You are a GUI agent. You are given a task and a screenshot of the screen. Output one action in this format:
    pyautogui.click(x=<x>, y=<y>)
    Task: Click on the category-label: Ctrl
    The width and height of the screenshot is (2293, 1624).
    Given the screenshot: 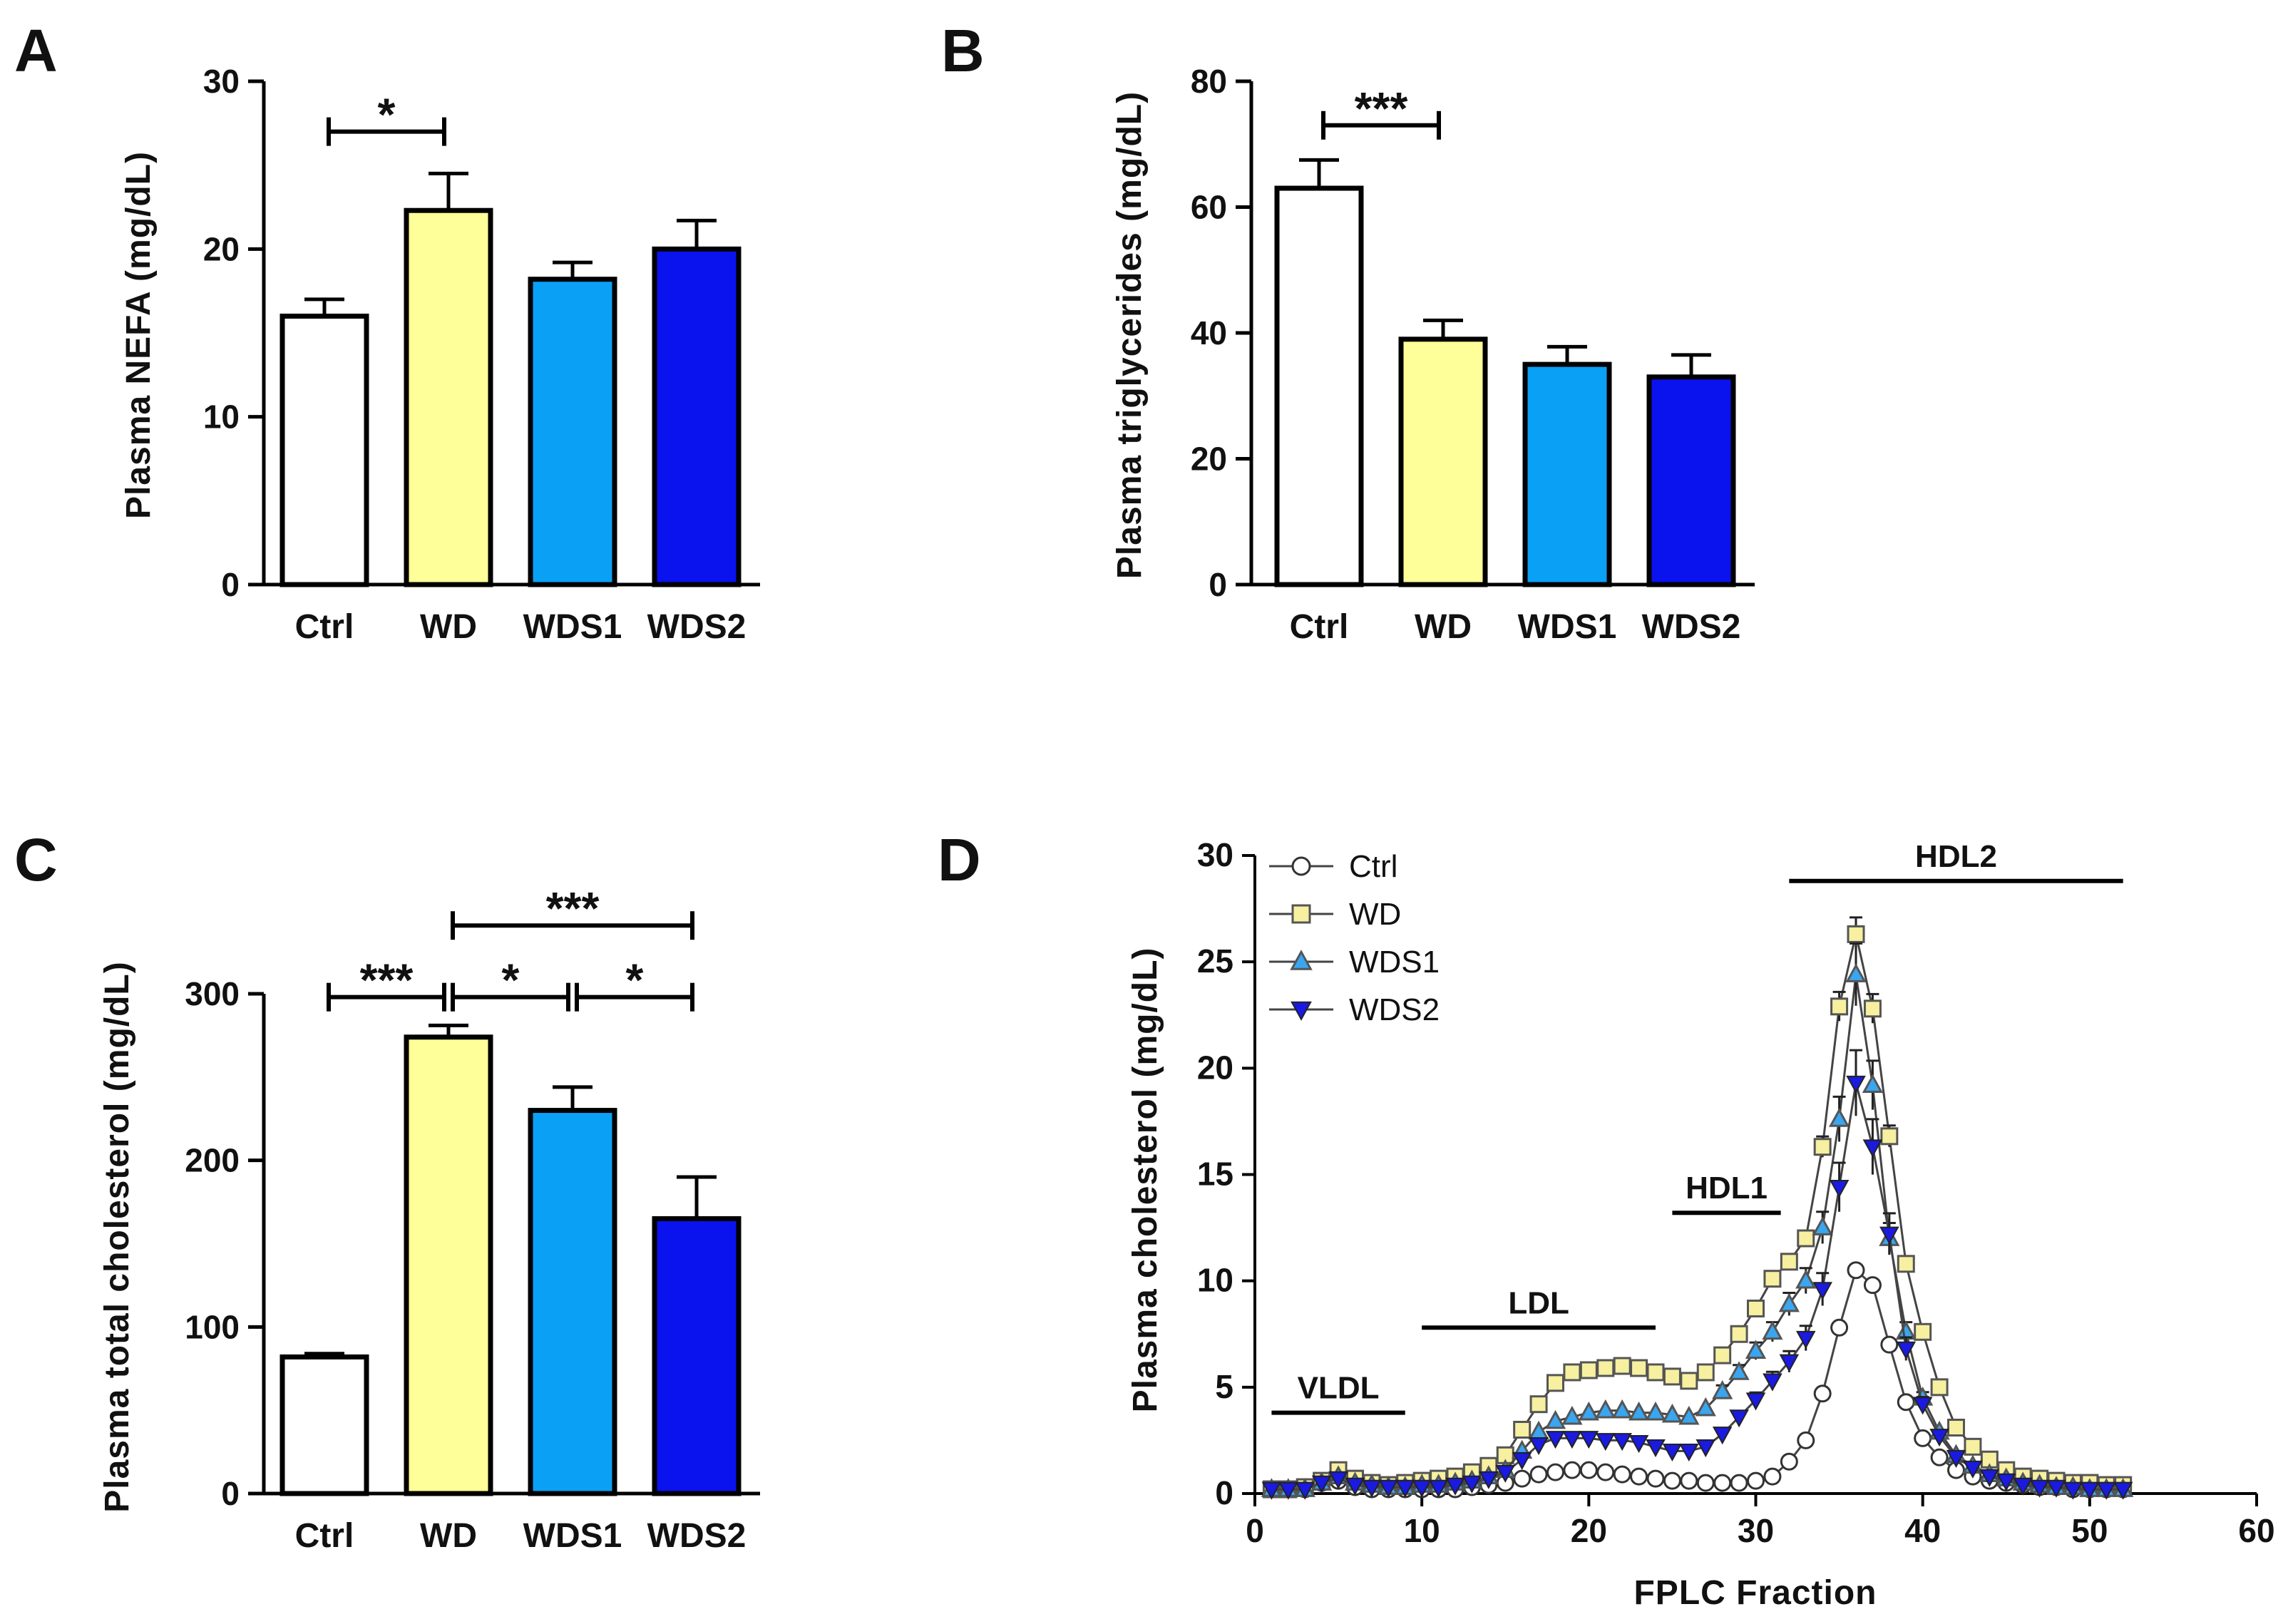 What is the action you would take?
    pyautogui.click(x=324, y=1536)
    